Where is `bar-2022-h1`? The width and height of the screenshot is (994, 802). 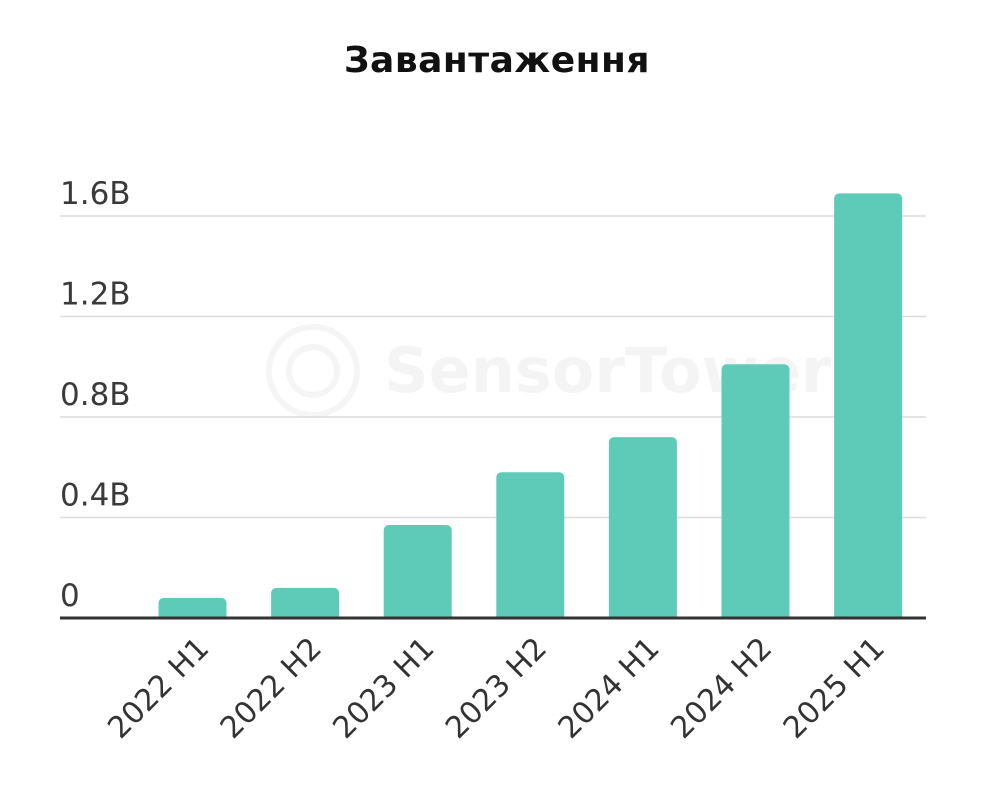 bar-2022-h1 is located at coordinates (192, 607).